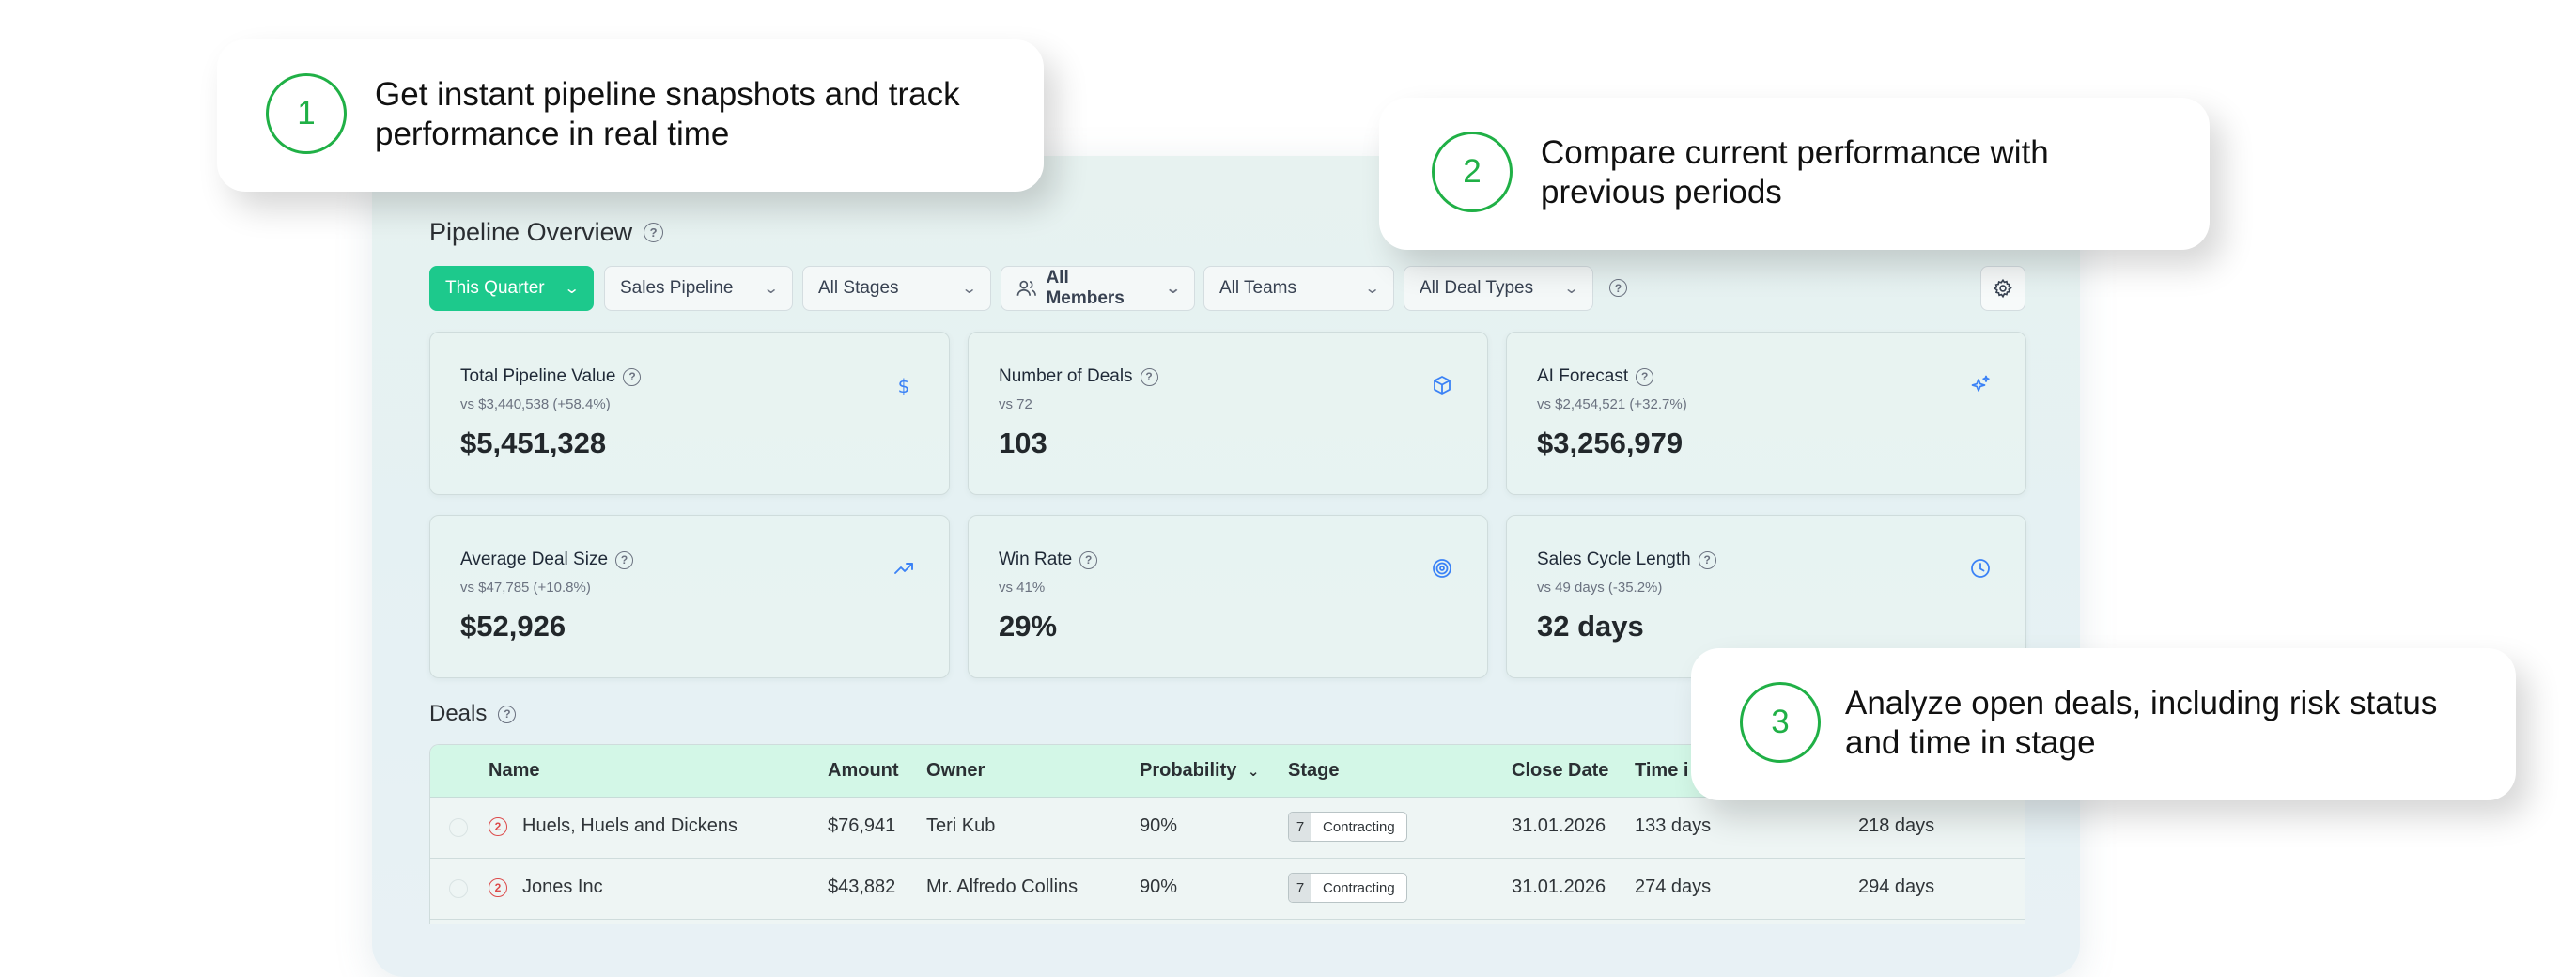 This screenshot has height=977, width=2576. Describe the element at coordinates (531, 232) in the screenshot. I see `page-title-text: Pipeline Overview` at that location.